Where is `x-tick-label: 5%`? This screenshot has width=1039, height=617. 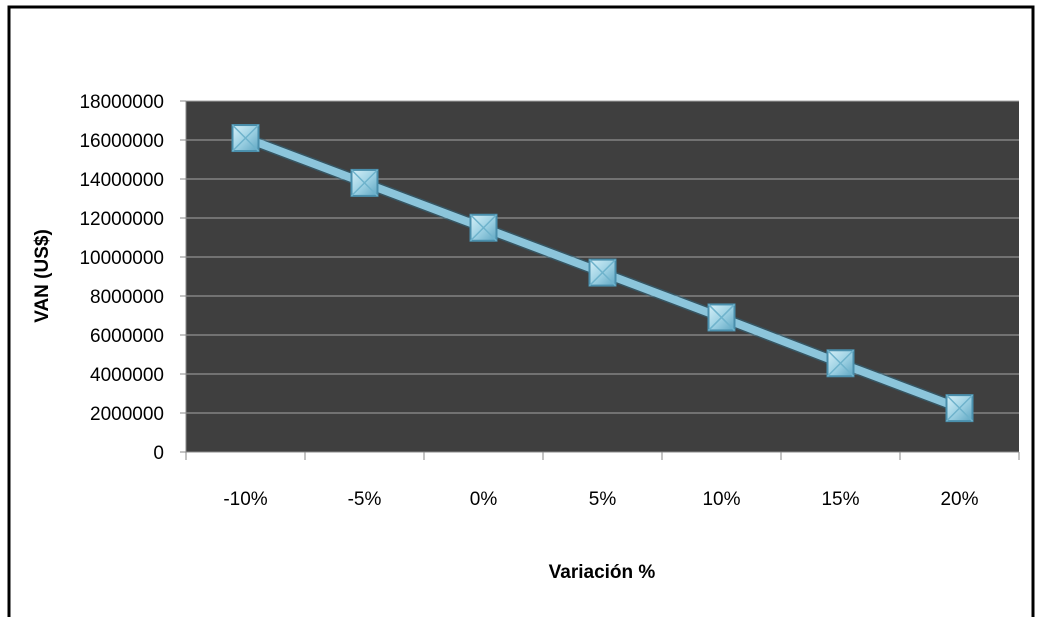 x-tick-label: 5% is located at coordinates (603, 499).